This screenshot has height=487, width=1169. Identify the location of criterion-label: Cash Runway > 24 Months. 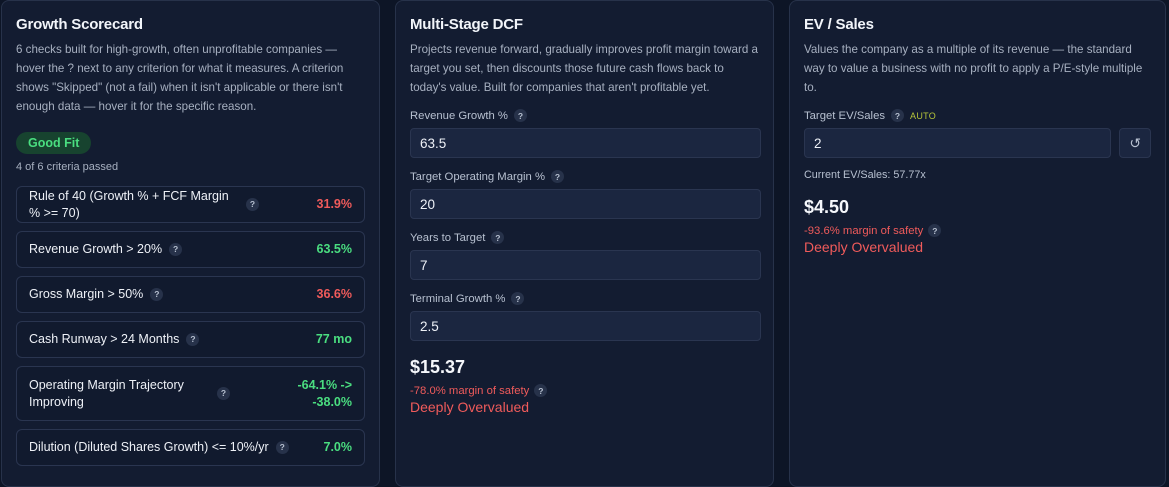
(104, 339).